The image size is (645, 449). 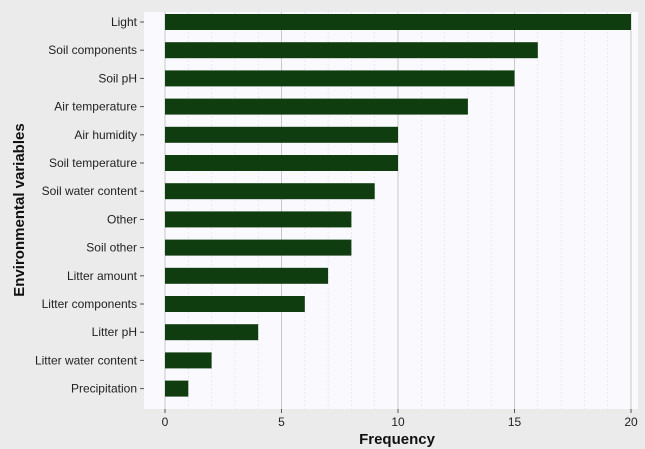 I want to click on y-tick-label: Soil components, so click(x=92, y=50).